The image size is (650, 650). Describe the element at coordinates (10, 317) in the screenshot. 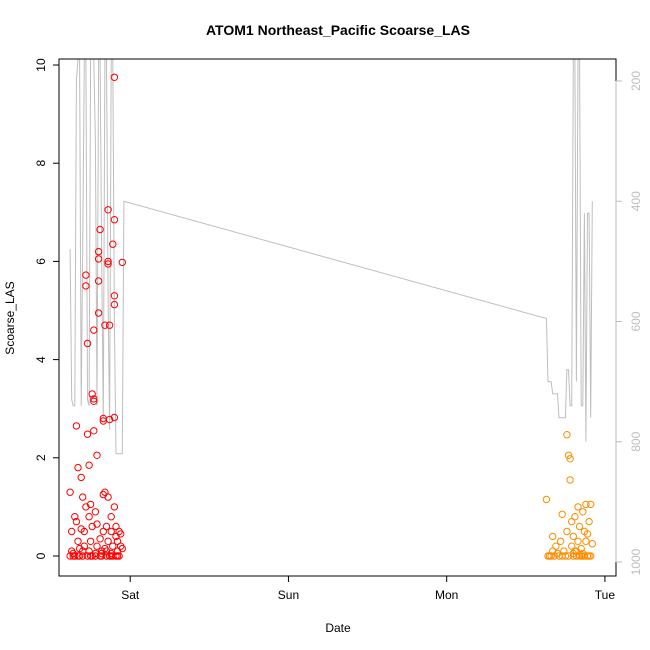

I see `y-axis-label: Scoarse_LAS` at that location.